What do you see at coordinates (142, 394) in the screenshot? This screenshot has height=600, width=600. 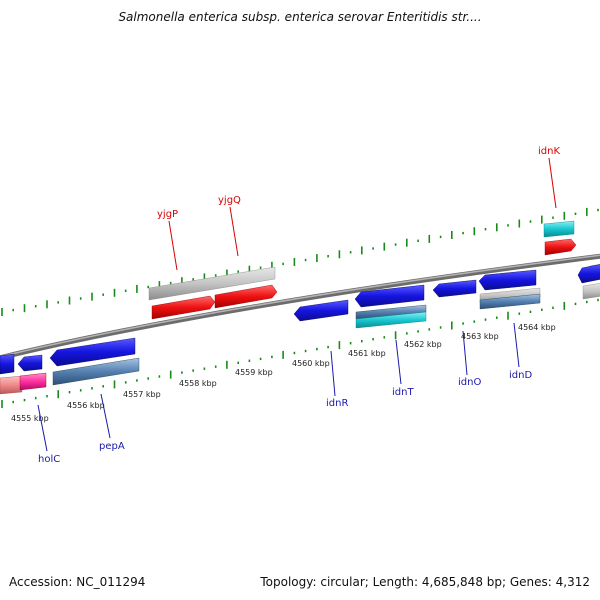 I see `scale-label-4557: 4557 kbp` at bounding box center [142, 394].